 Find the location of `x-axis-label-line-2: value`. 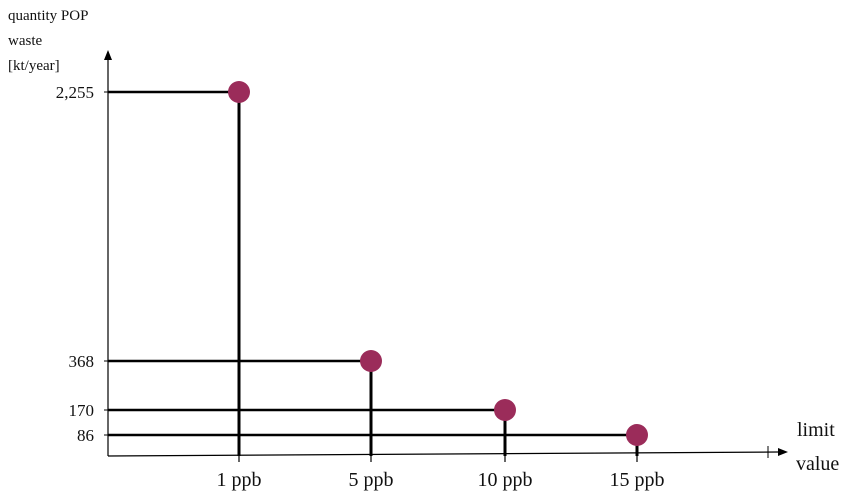

x-axis-label-line-2: value is located at coordinates (817, 464).